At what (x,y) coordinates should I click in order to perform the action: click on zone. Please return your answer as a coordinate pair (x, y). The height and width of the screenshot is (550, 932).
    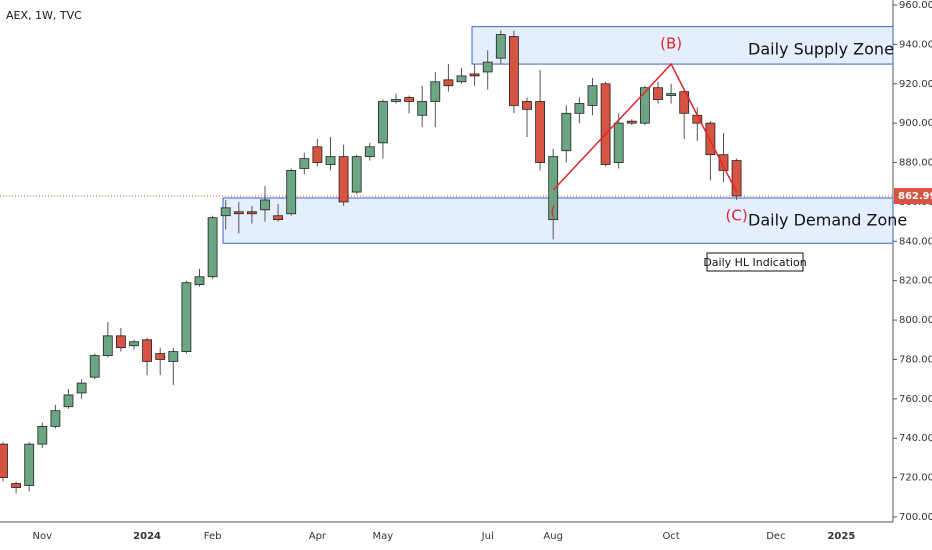
    Looking at the image, I should click on (682, 45).